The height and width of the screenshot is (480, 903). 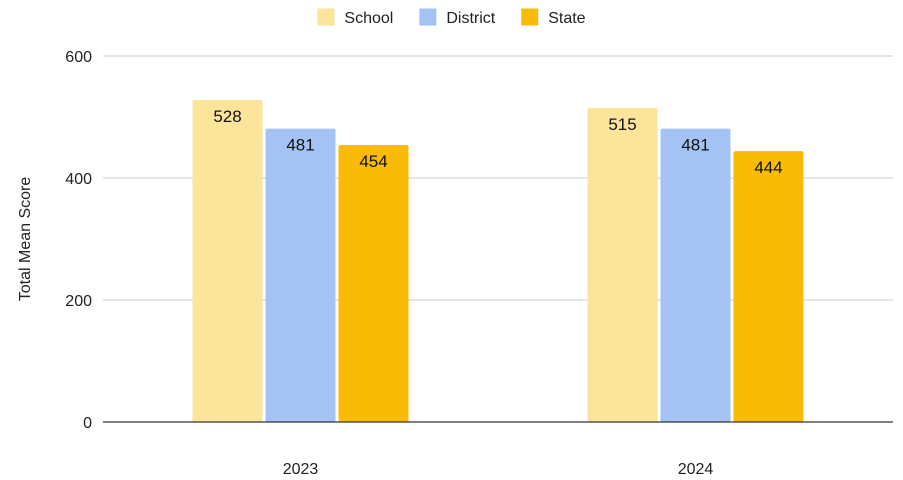 I want to click on data-label-school-2024: 515, so click(x=622, y=124).